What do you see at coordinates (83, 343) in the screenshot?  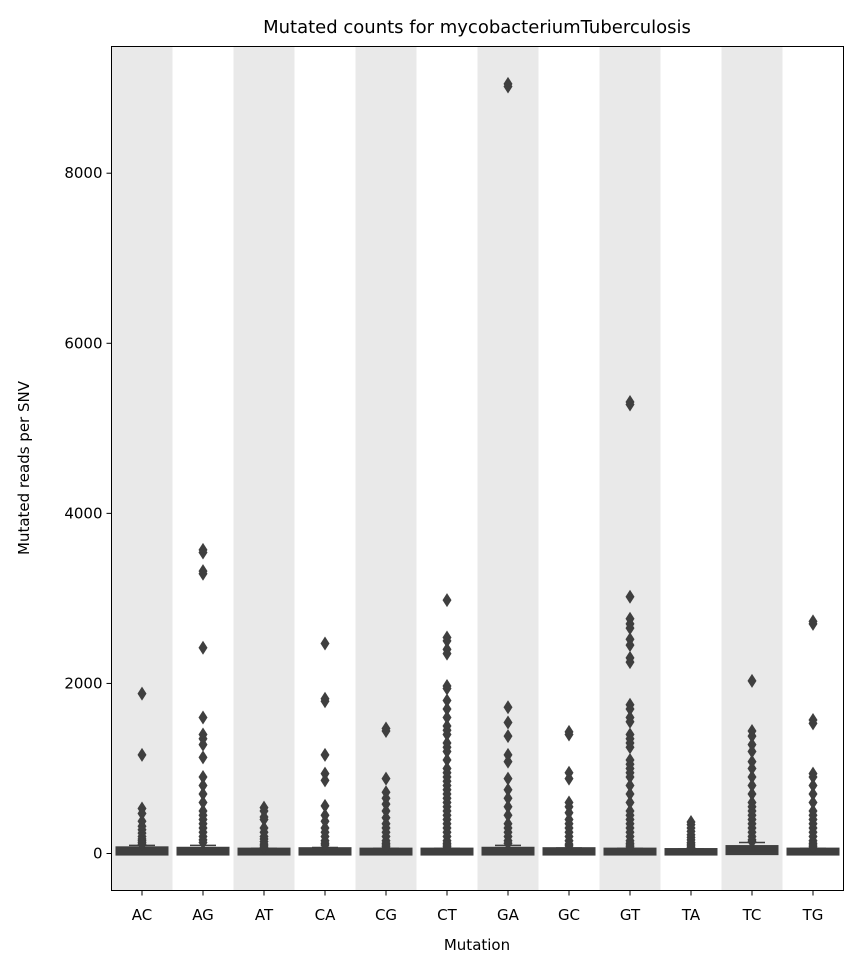 I see `y-tick-label: 6000` at bounding box center [83, 343].